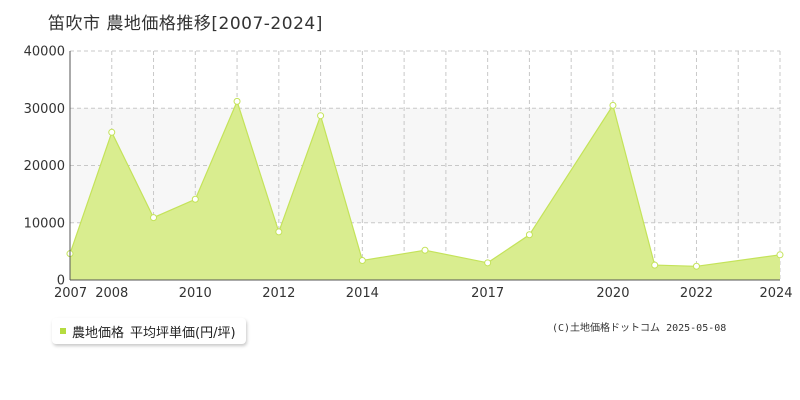 The height and width of the screenshot is (400, 800). Describe the element at coordinates (487, 293) in the screenshot. I see `x-tick-label: 2017` at that location.